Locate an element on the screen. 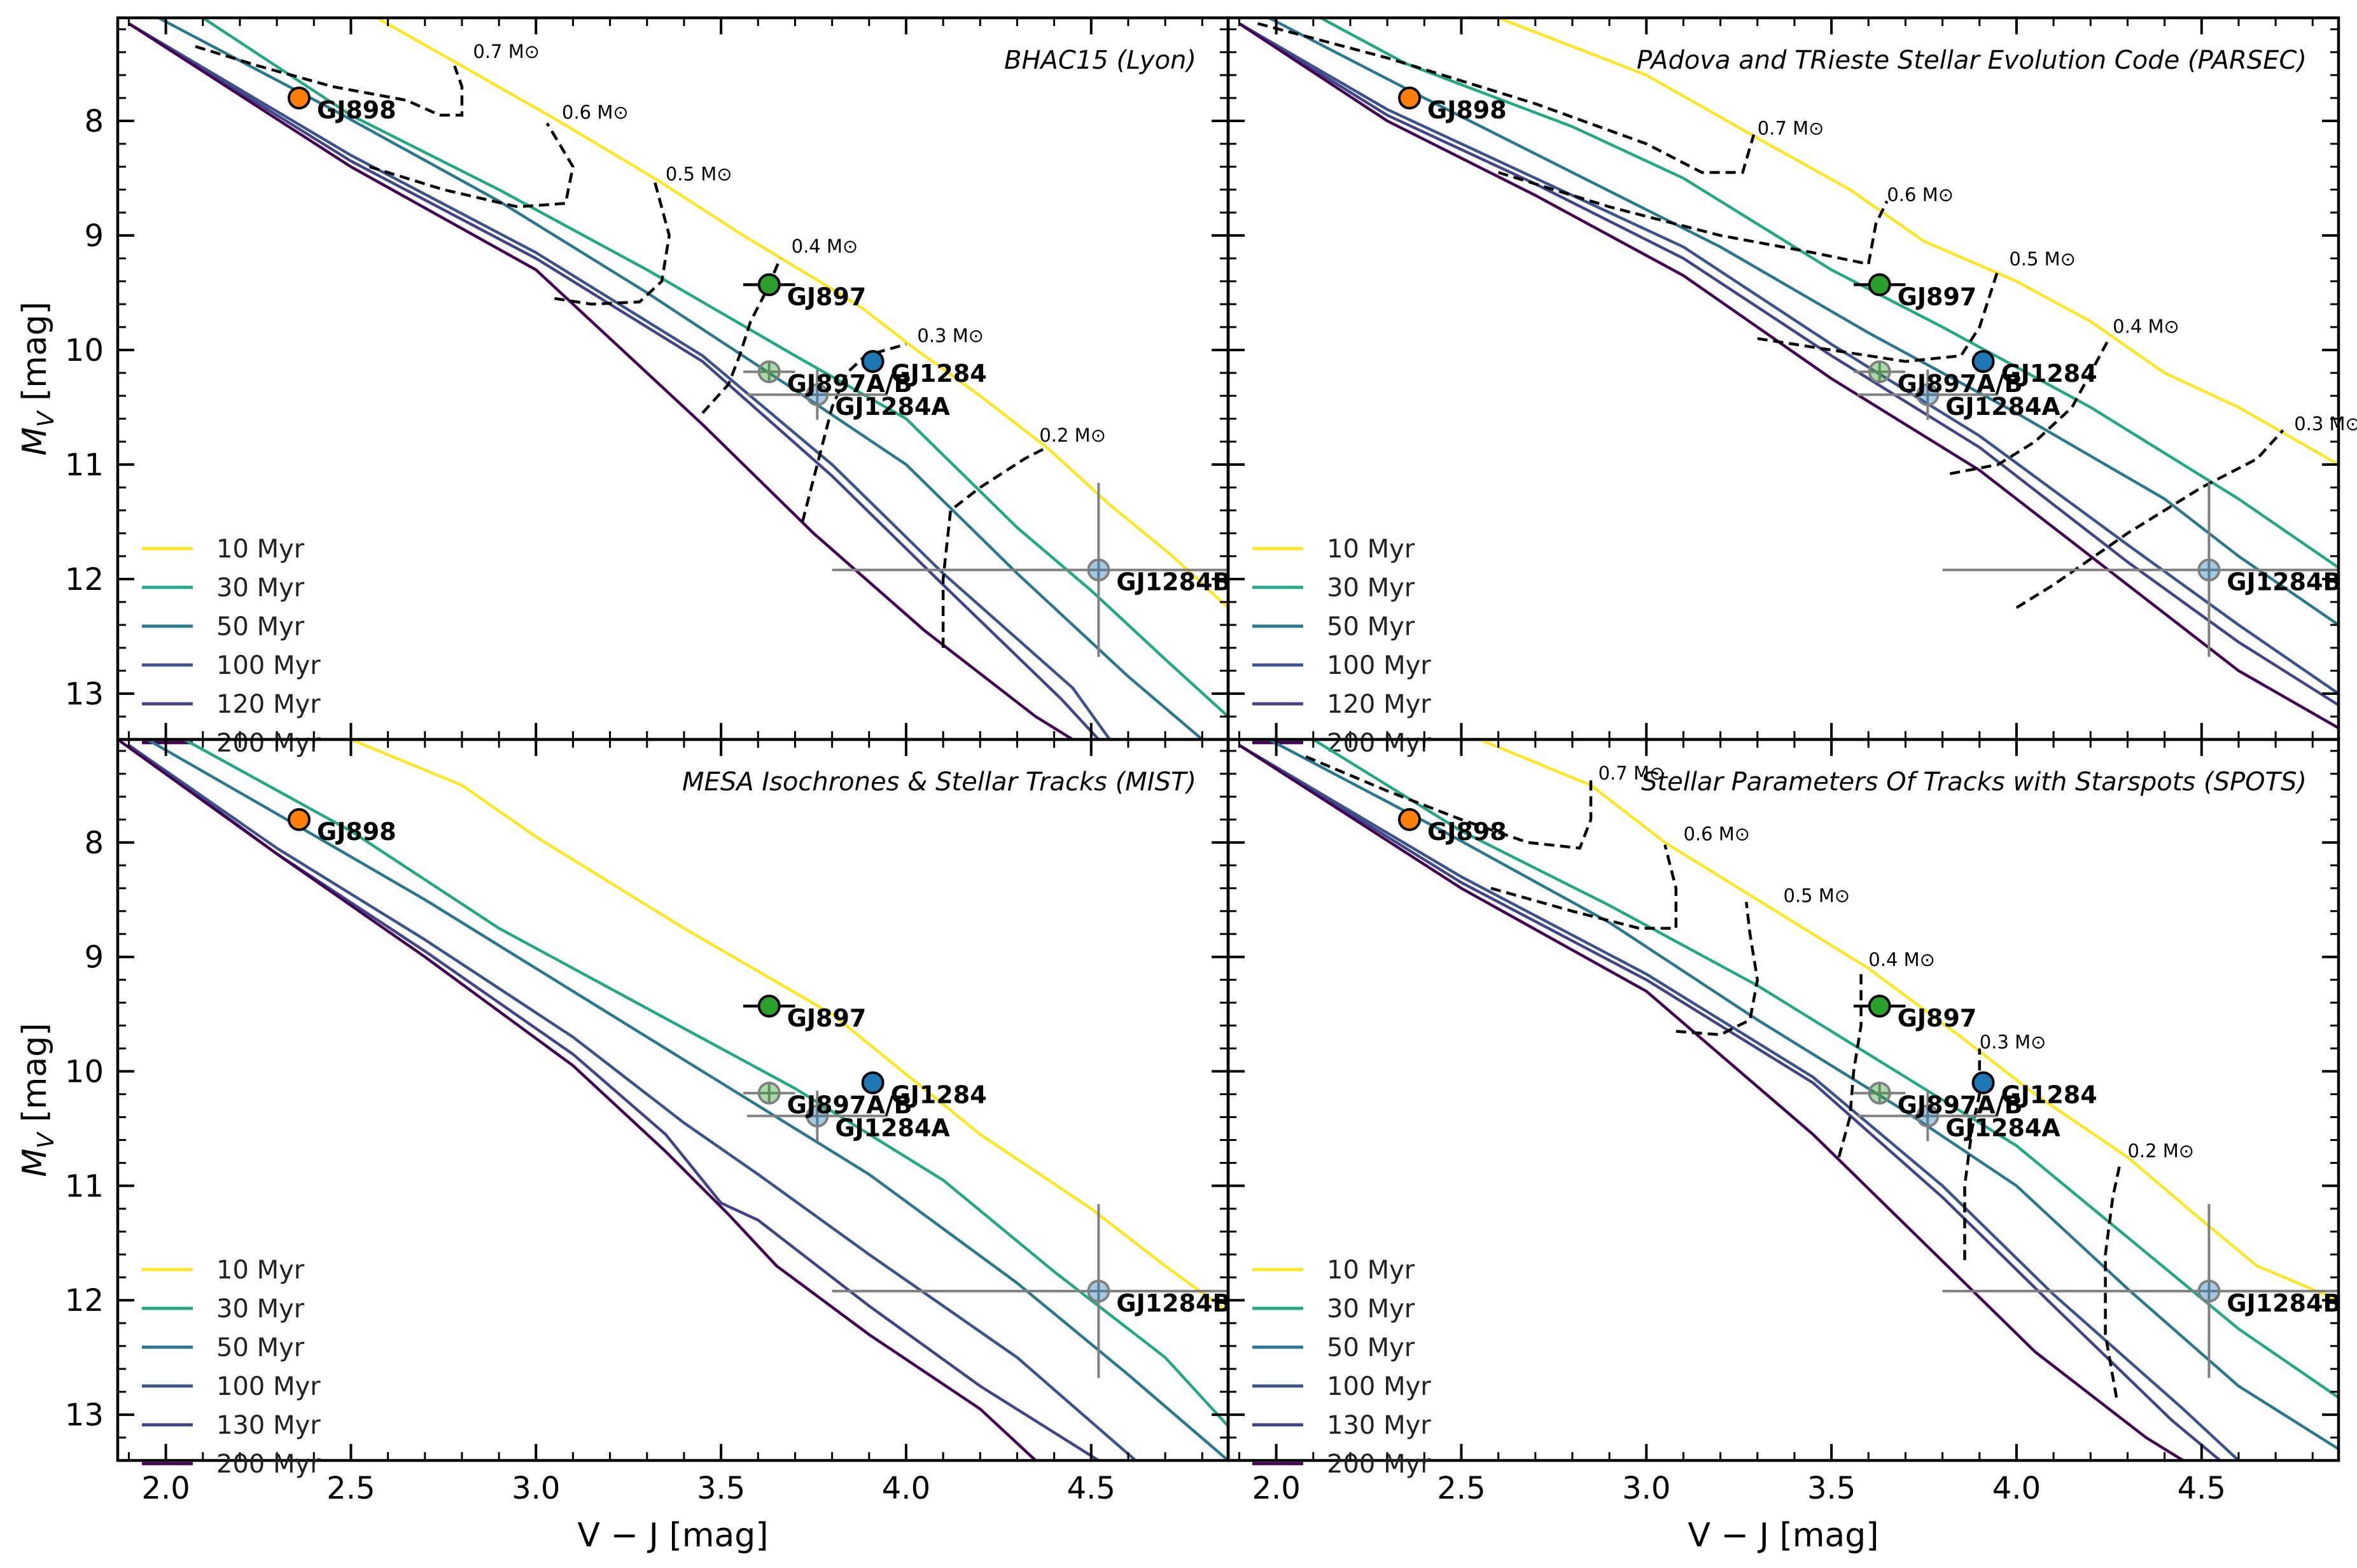 The height and width of the screenshot is (1568, 2357). x-tick-label: 3.0 is located at coordinates (1646, 1488).